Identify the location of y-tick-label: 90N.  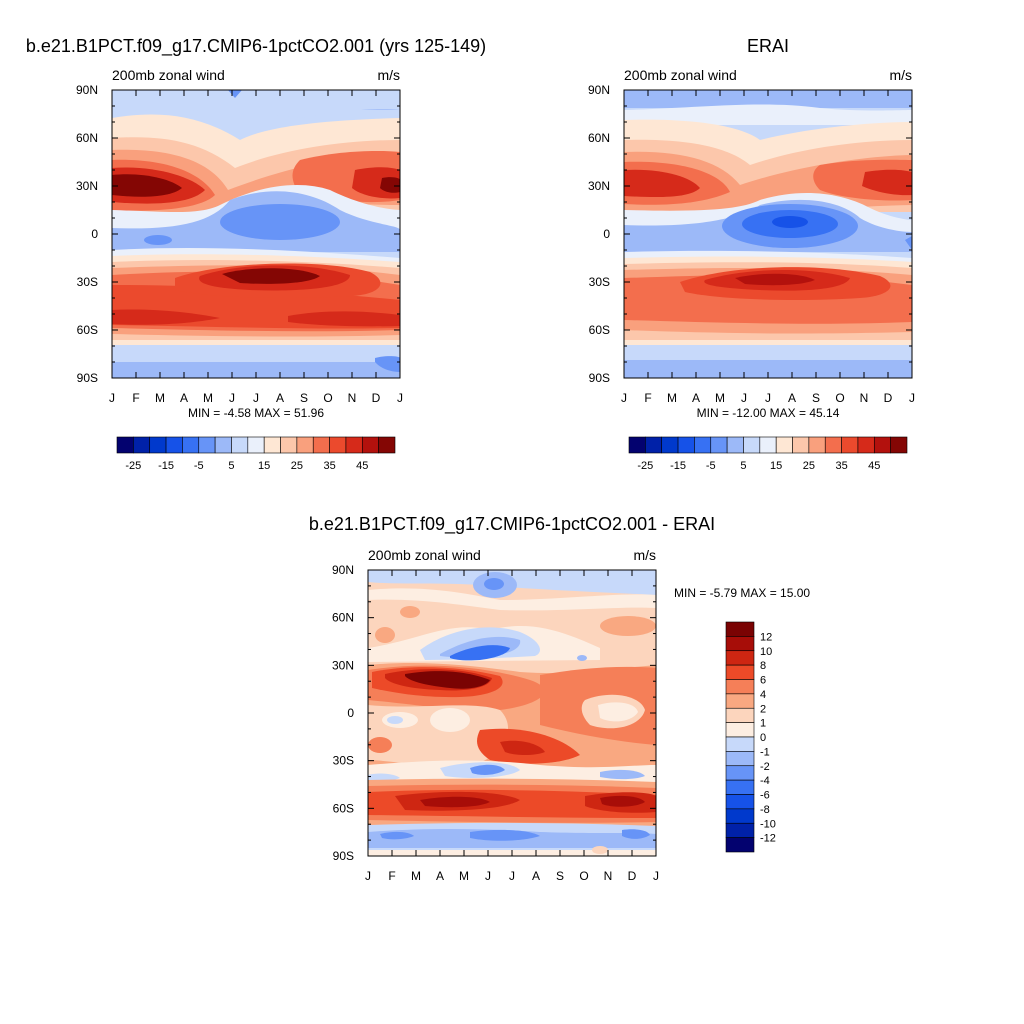
(599, 90).